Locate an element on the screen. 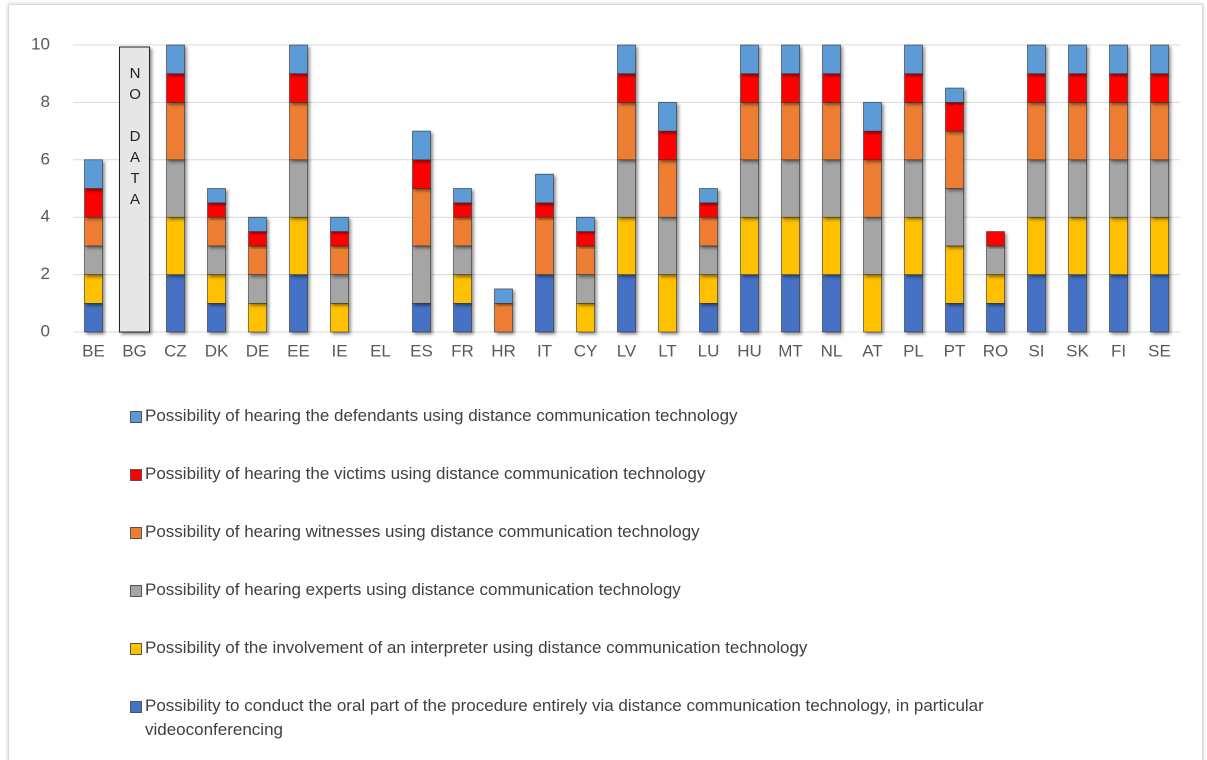 This screenshot has height=760, width=1207. y-tick-label: 8 is located at coordinates (45, 101).